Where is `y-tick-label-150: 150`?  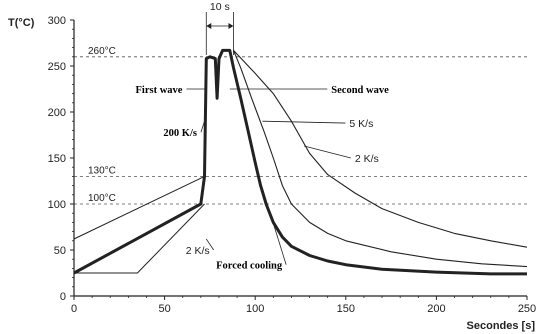
y-tick-label-150: 150 is located at coordinates (57, 159).